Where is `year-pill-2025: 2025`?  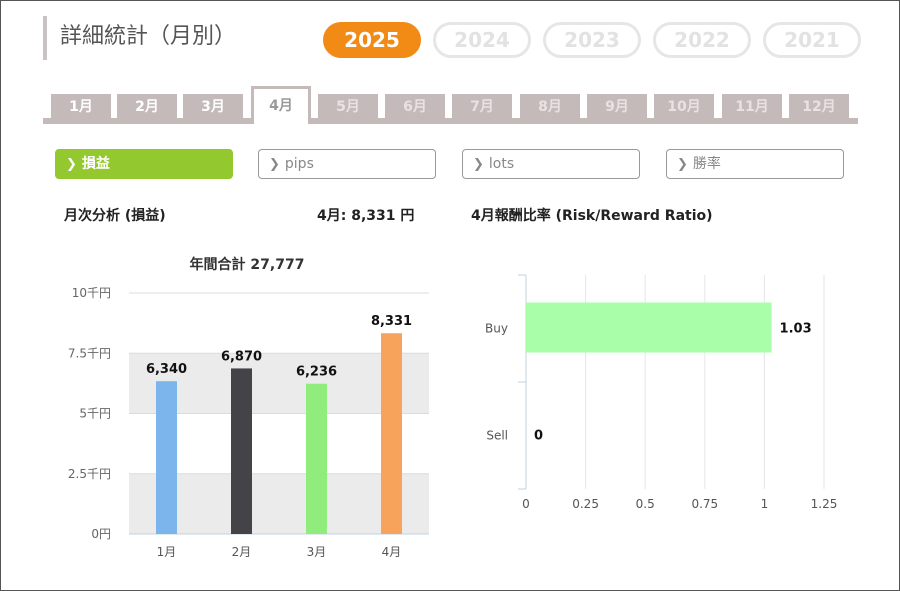 year-pill-2025: 2025 is located at coordinates (372, 40).